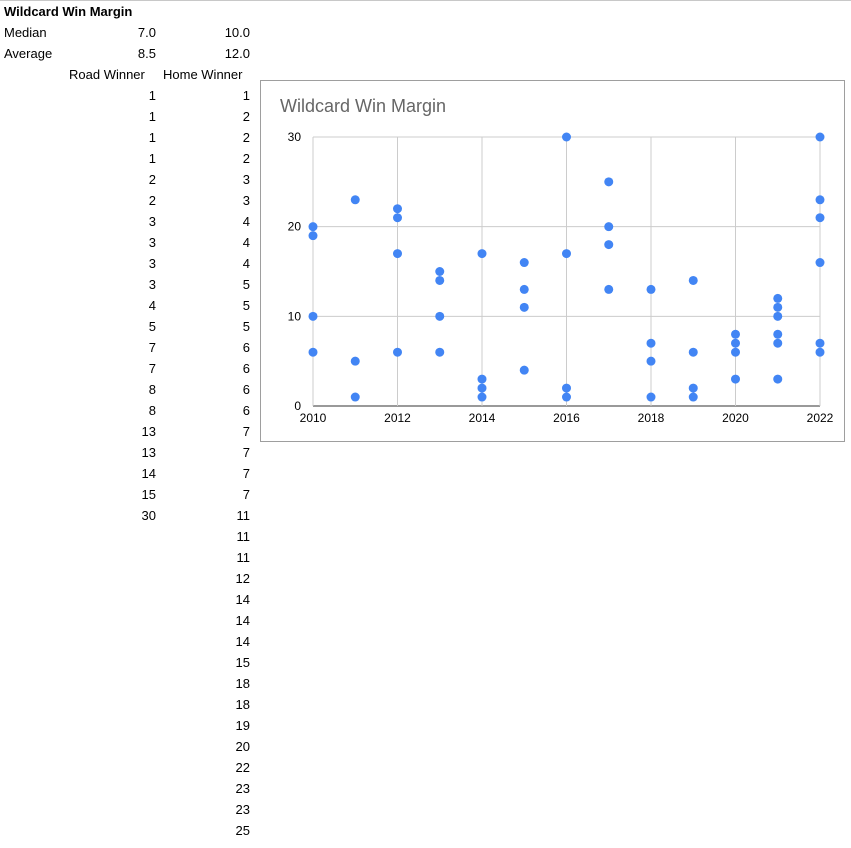 The height and width of the screenshot is (848, 851). Describe the element at coordinates (242, 662) in the screenshot. I see `home-winner-cell: 15` at that location.